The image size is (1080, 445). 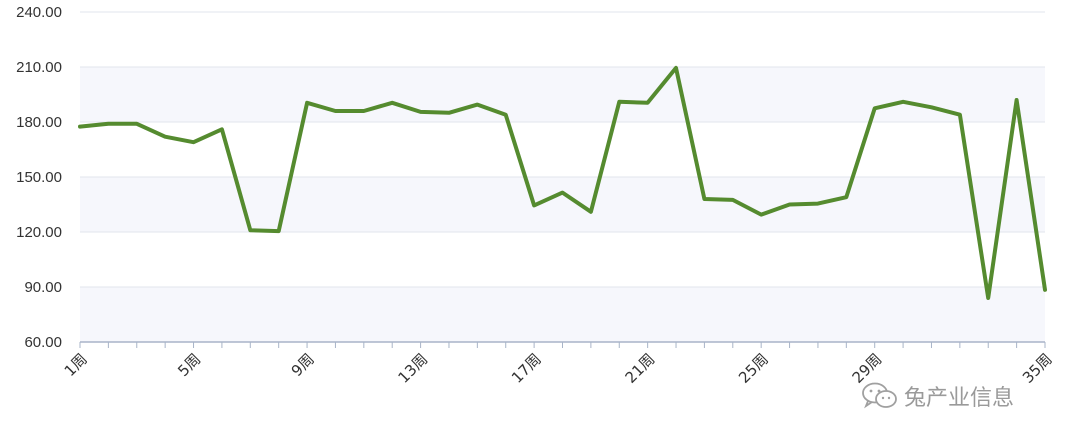 I want to click on y-axis-ticks: 60.00 90.00 120.00 150.00 180.00 210.00 240.00, so click(x=39, y=177).